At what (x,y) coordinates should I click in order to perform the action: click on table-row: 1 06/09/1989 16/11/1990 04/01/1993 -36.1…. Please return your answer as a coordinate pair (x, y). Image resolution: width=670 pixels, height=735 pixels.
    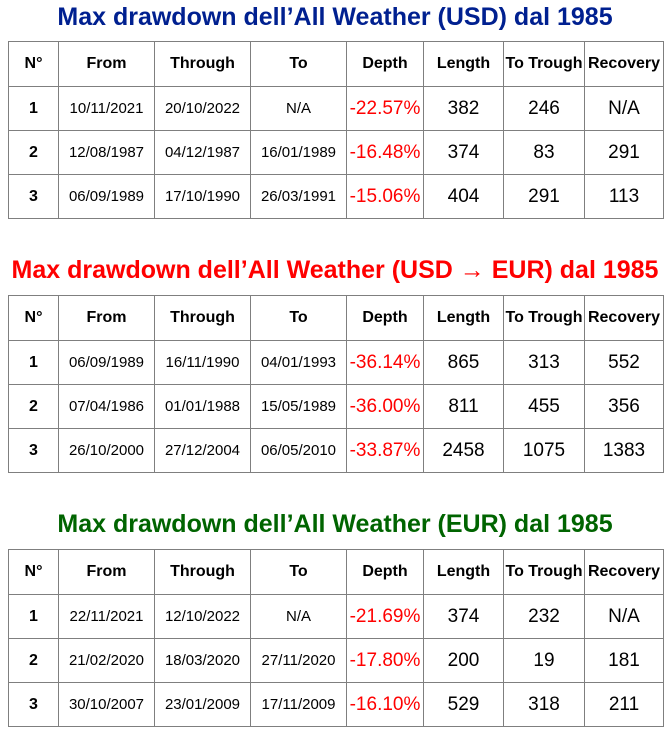
    Looking at the image, I should click on (336, 362).